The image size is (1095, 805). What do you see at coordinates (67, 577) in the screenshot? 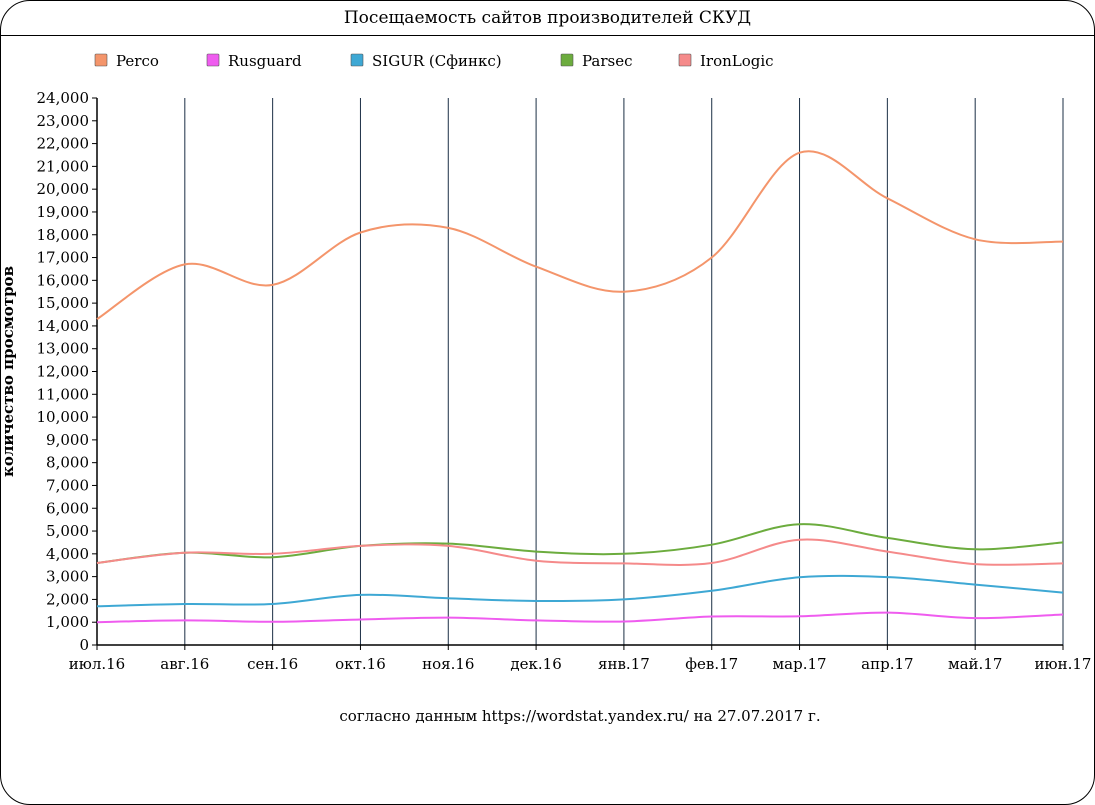
I see `y-tick-label: 3,000` at bounding box center [67, 577].